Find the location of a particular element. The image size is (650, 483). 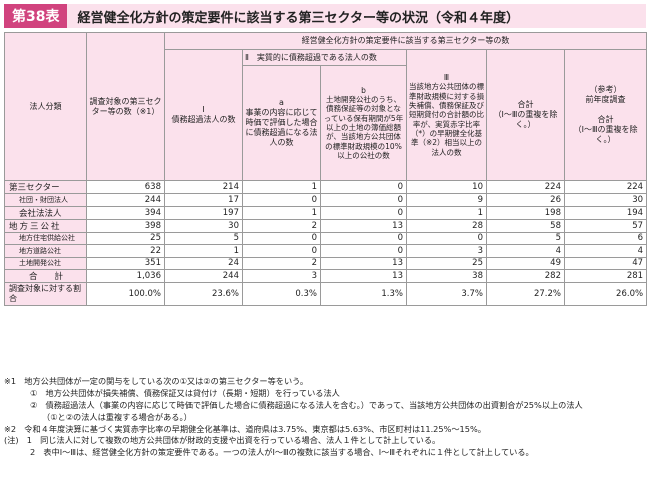

cell-iii: 38 is located at coordinates (446, 276).